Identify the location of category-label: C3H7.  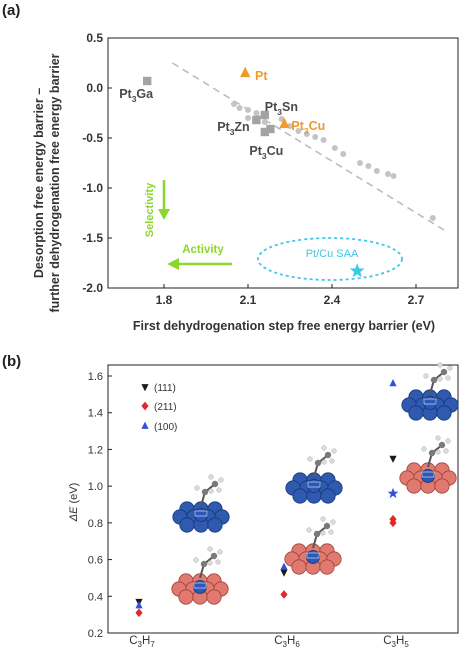
(142, 642).